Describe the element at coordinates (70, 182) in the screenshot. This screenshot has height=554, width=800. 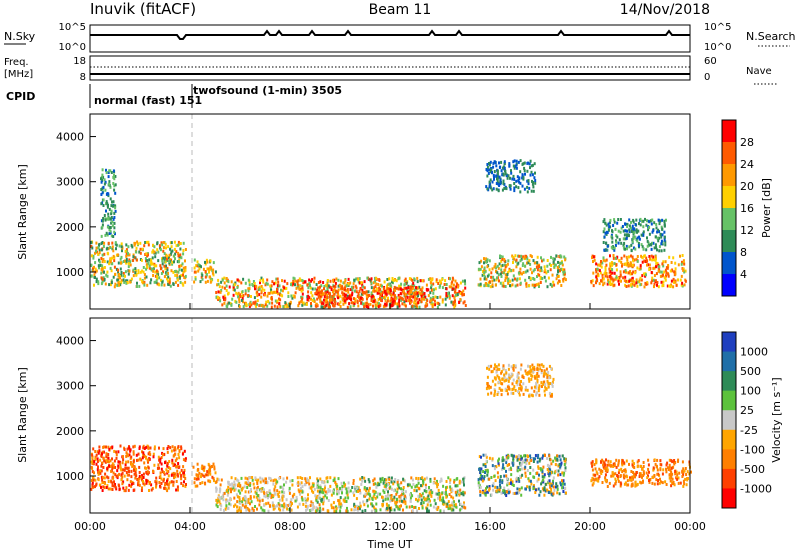
I see `y-tick-label: 3000` at that location.